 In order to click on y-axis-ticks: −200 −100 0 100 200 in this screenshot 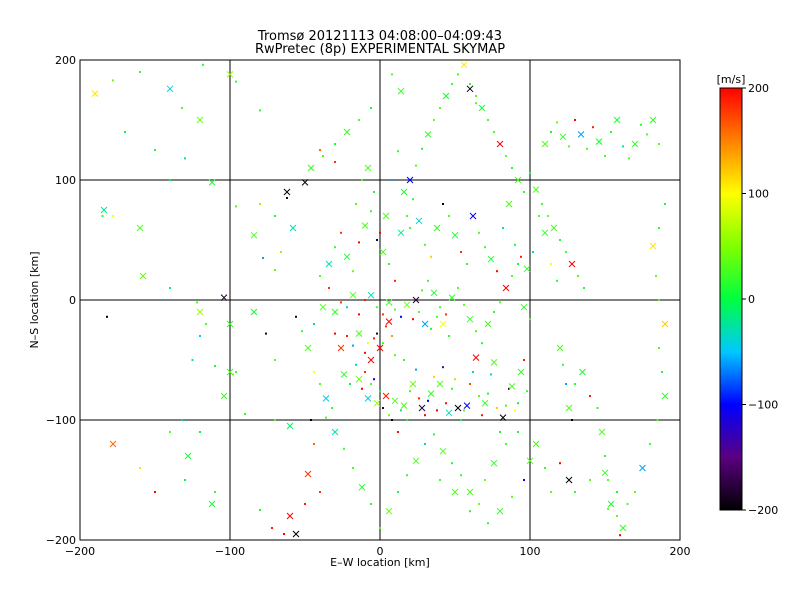, I will do `click(66, 300)`.